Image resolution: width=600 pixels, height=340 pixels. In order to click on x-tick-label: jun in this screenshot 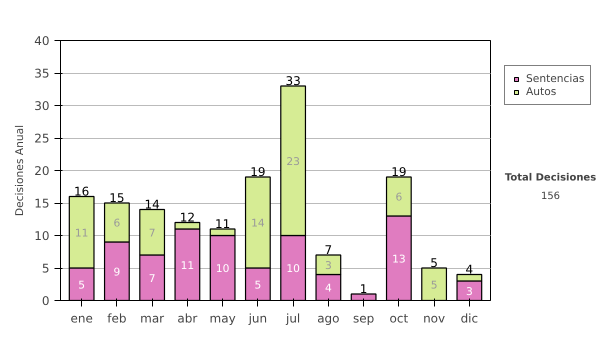, I will do `click(258, 319)`.